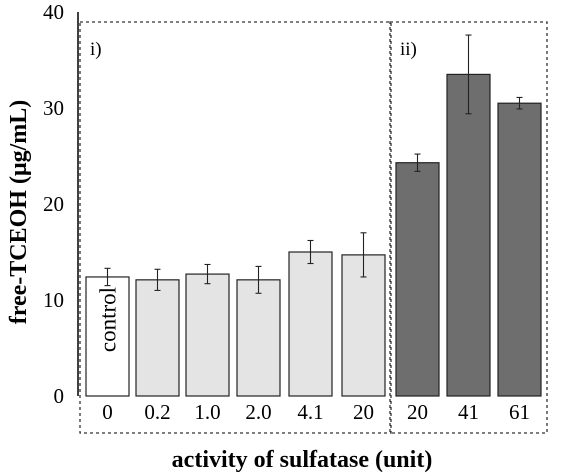 The image size is (563, 476). I want to click on y-tick-labels: 0 10 20 30 40, so click(53, 204).